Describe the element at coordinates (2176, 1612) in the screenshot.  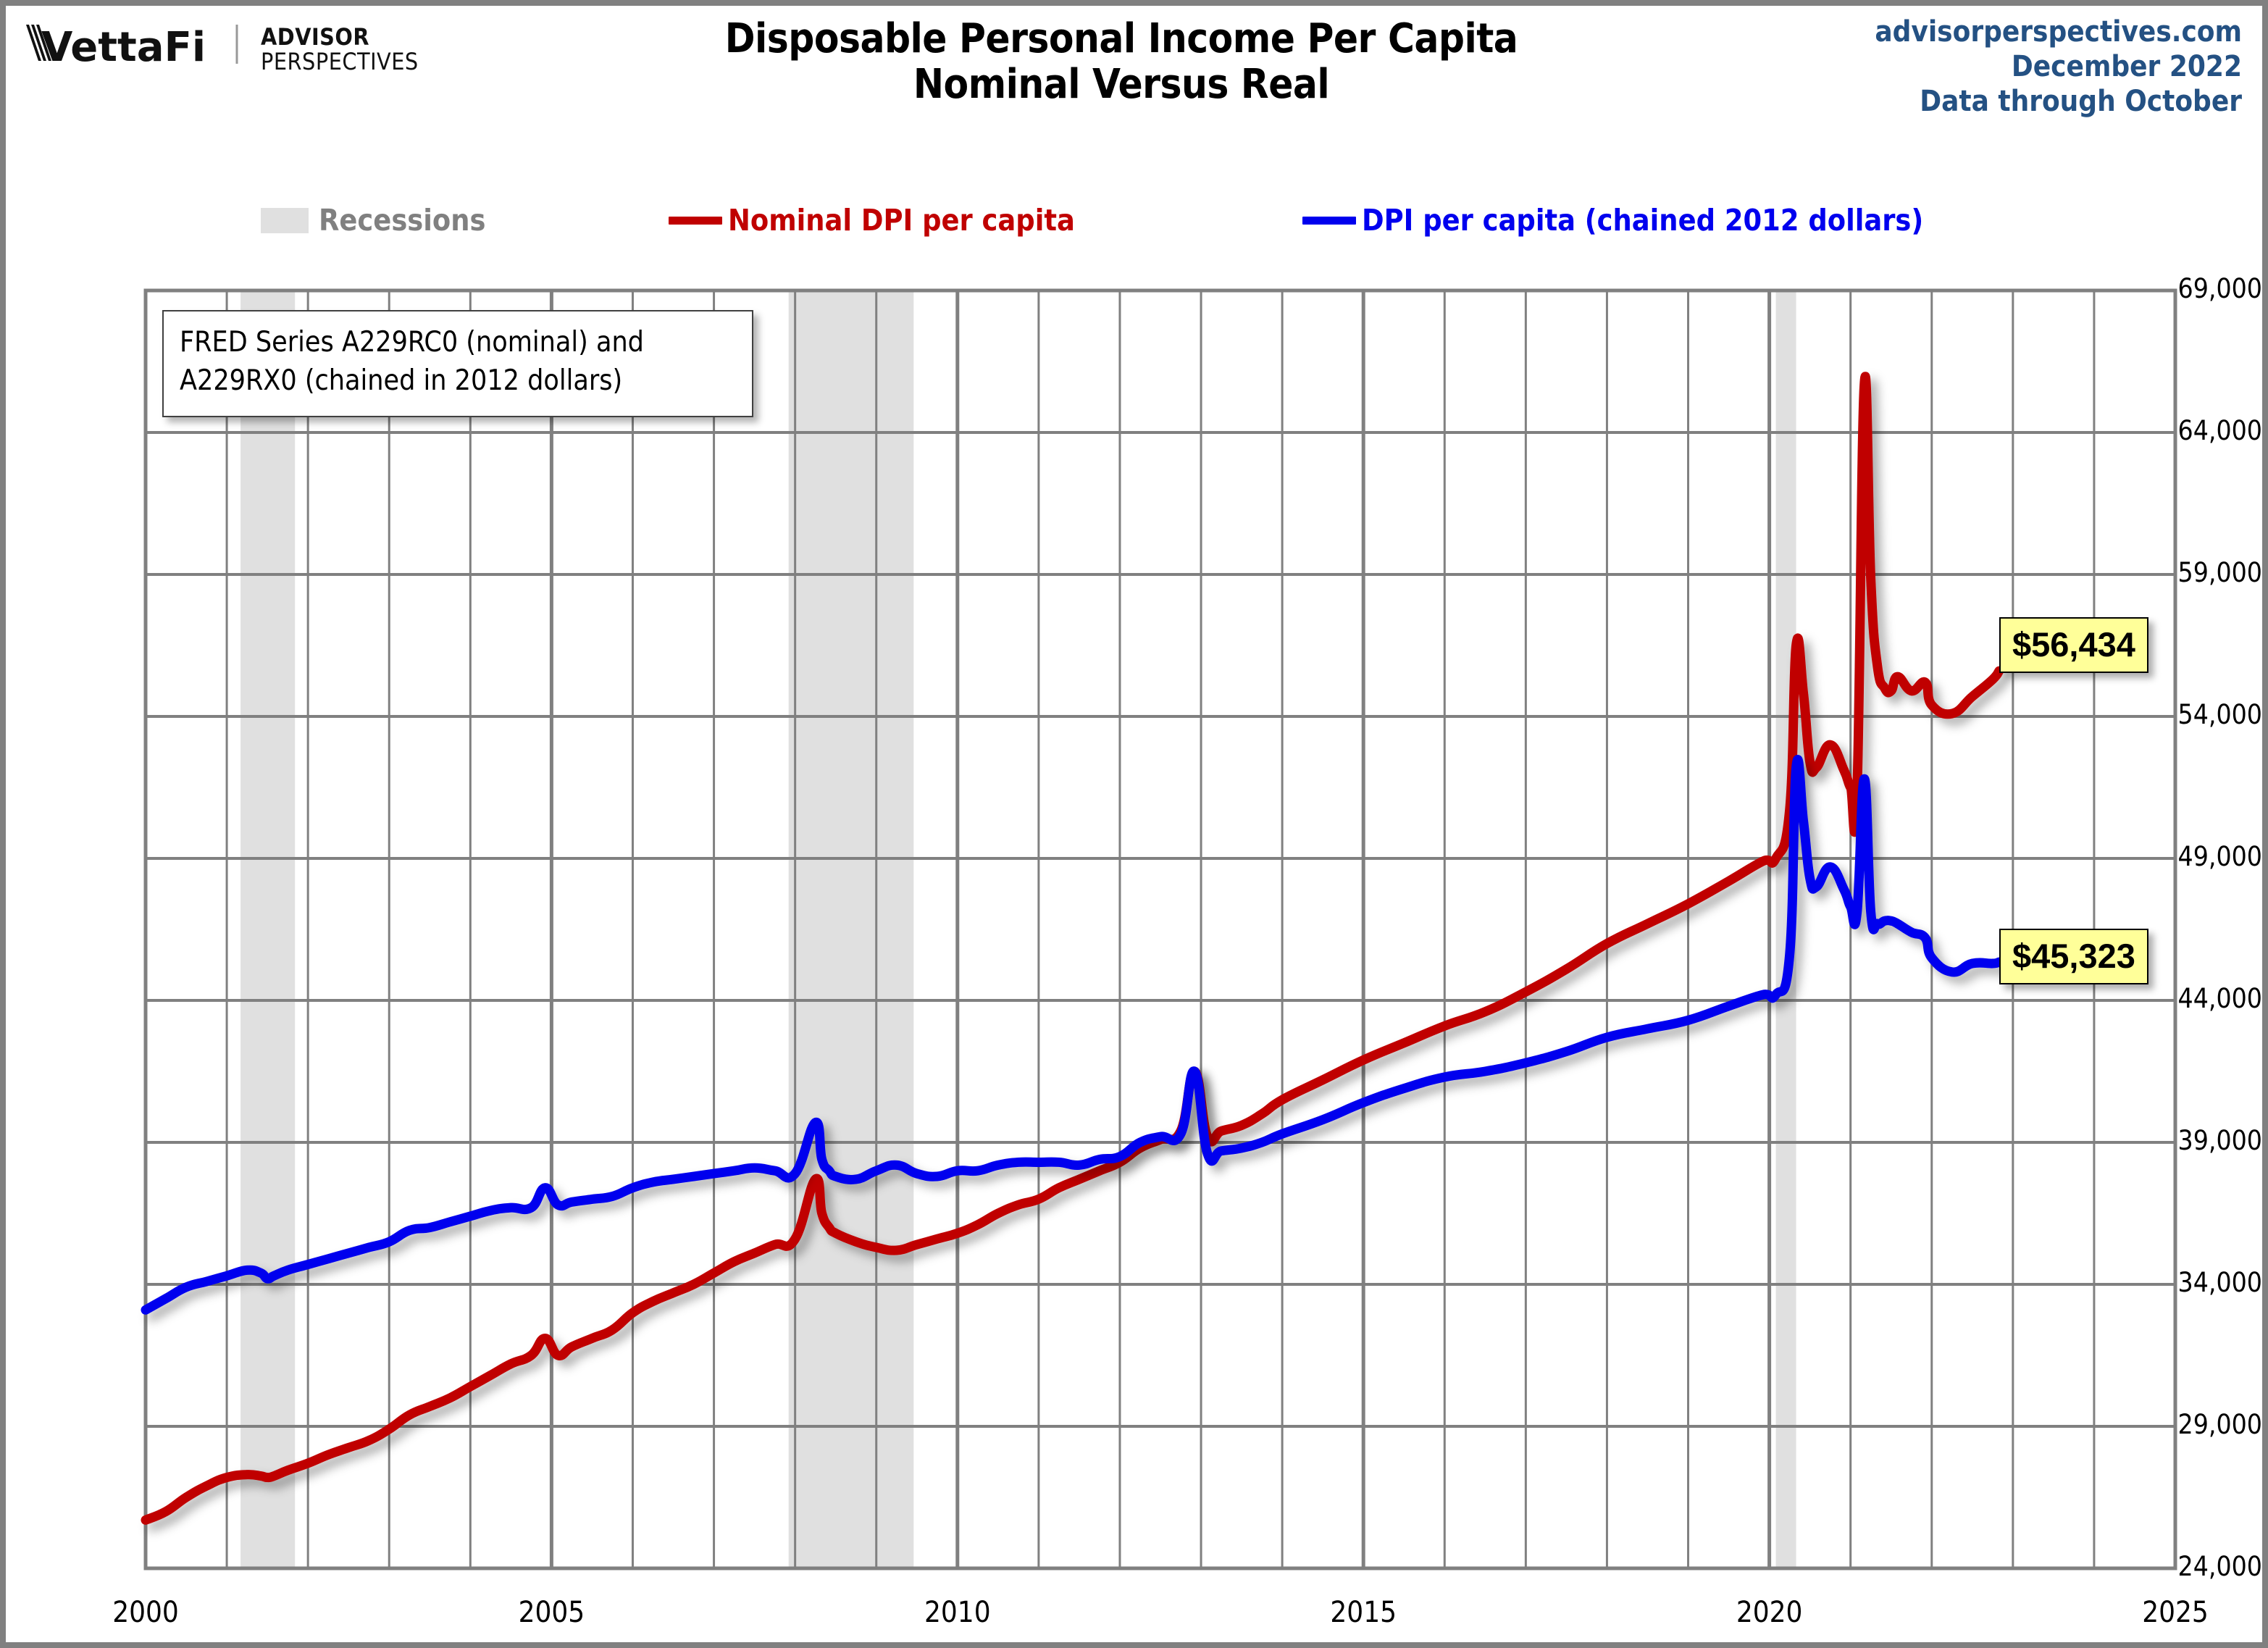
I see `x-tick-label: 2025` at that location.